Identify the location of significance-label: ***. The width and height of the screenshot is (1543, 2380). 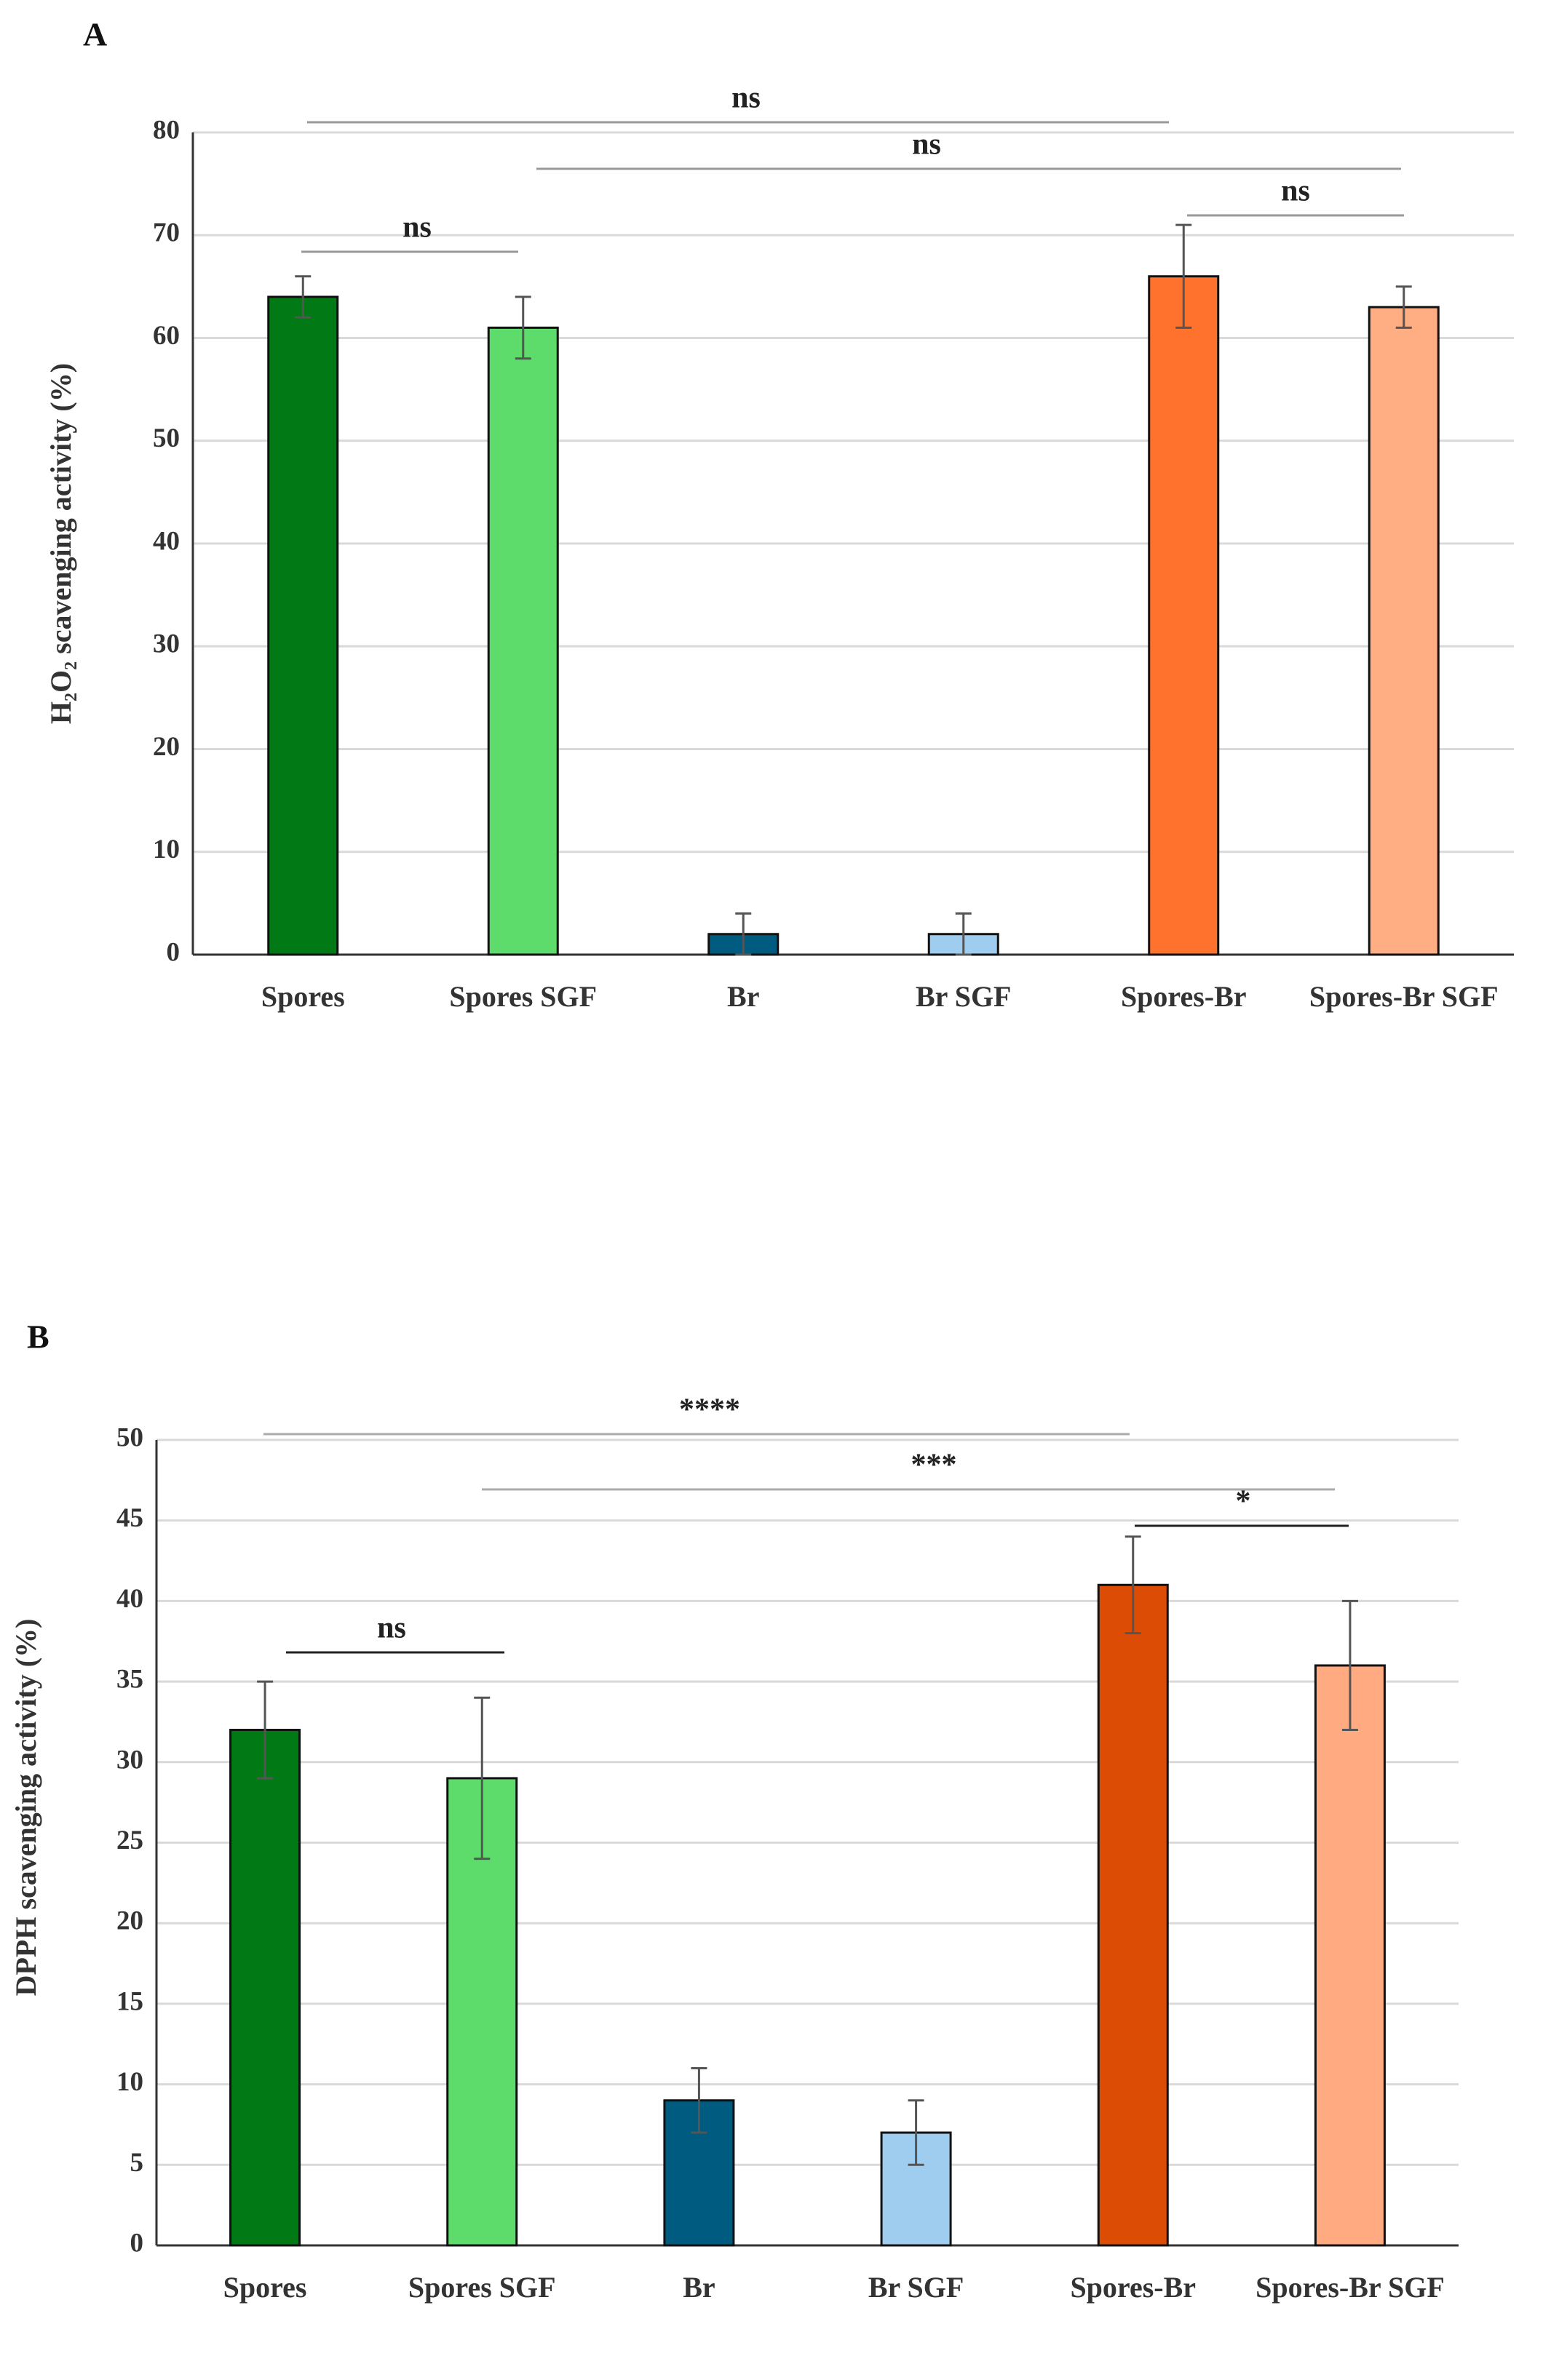
(934, 1465).